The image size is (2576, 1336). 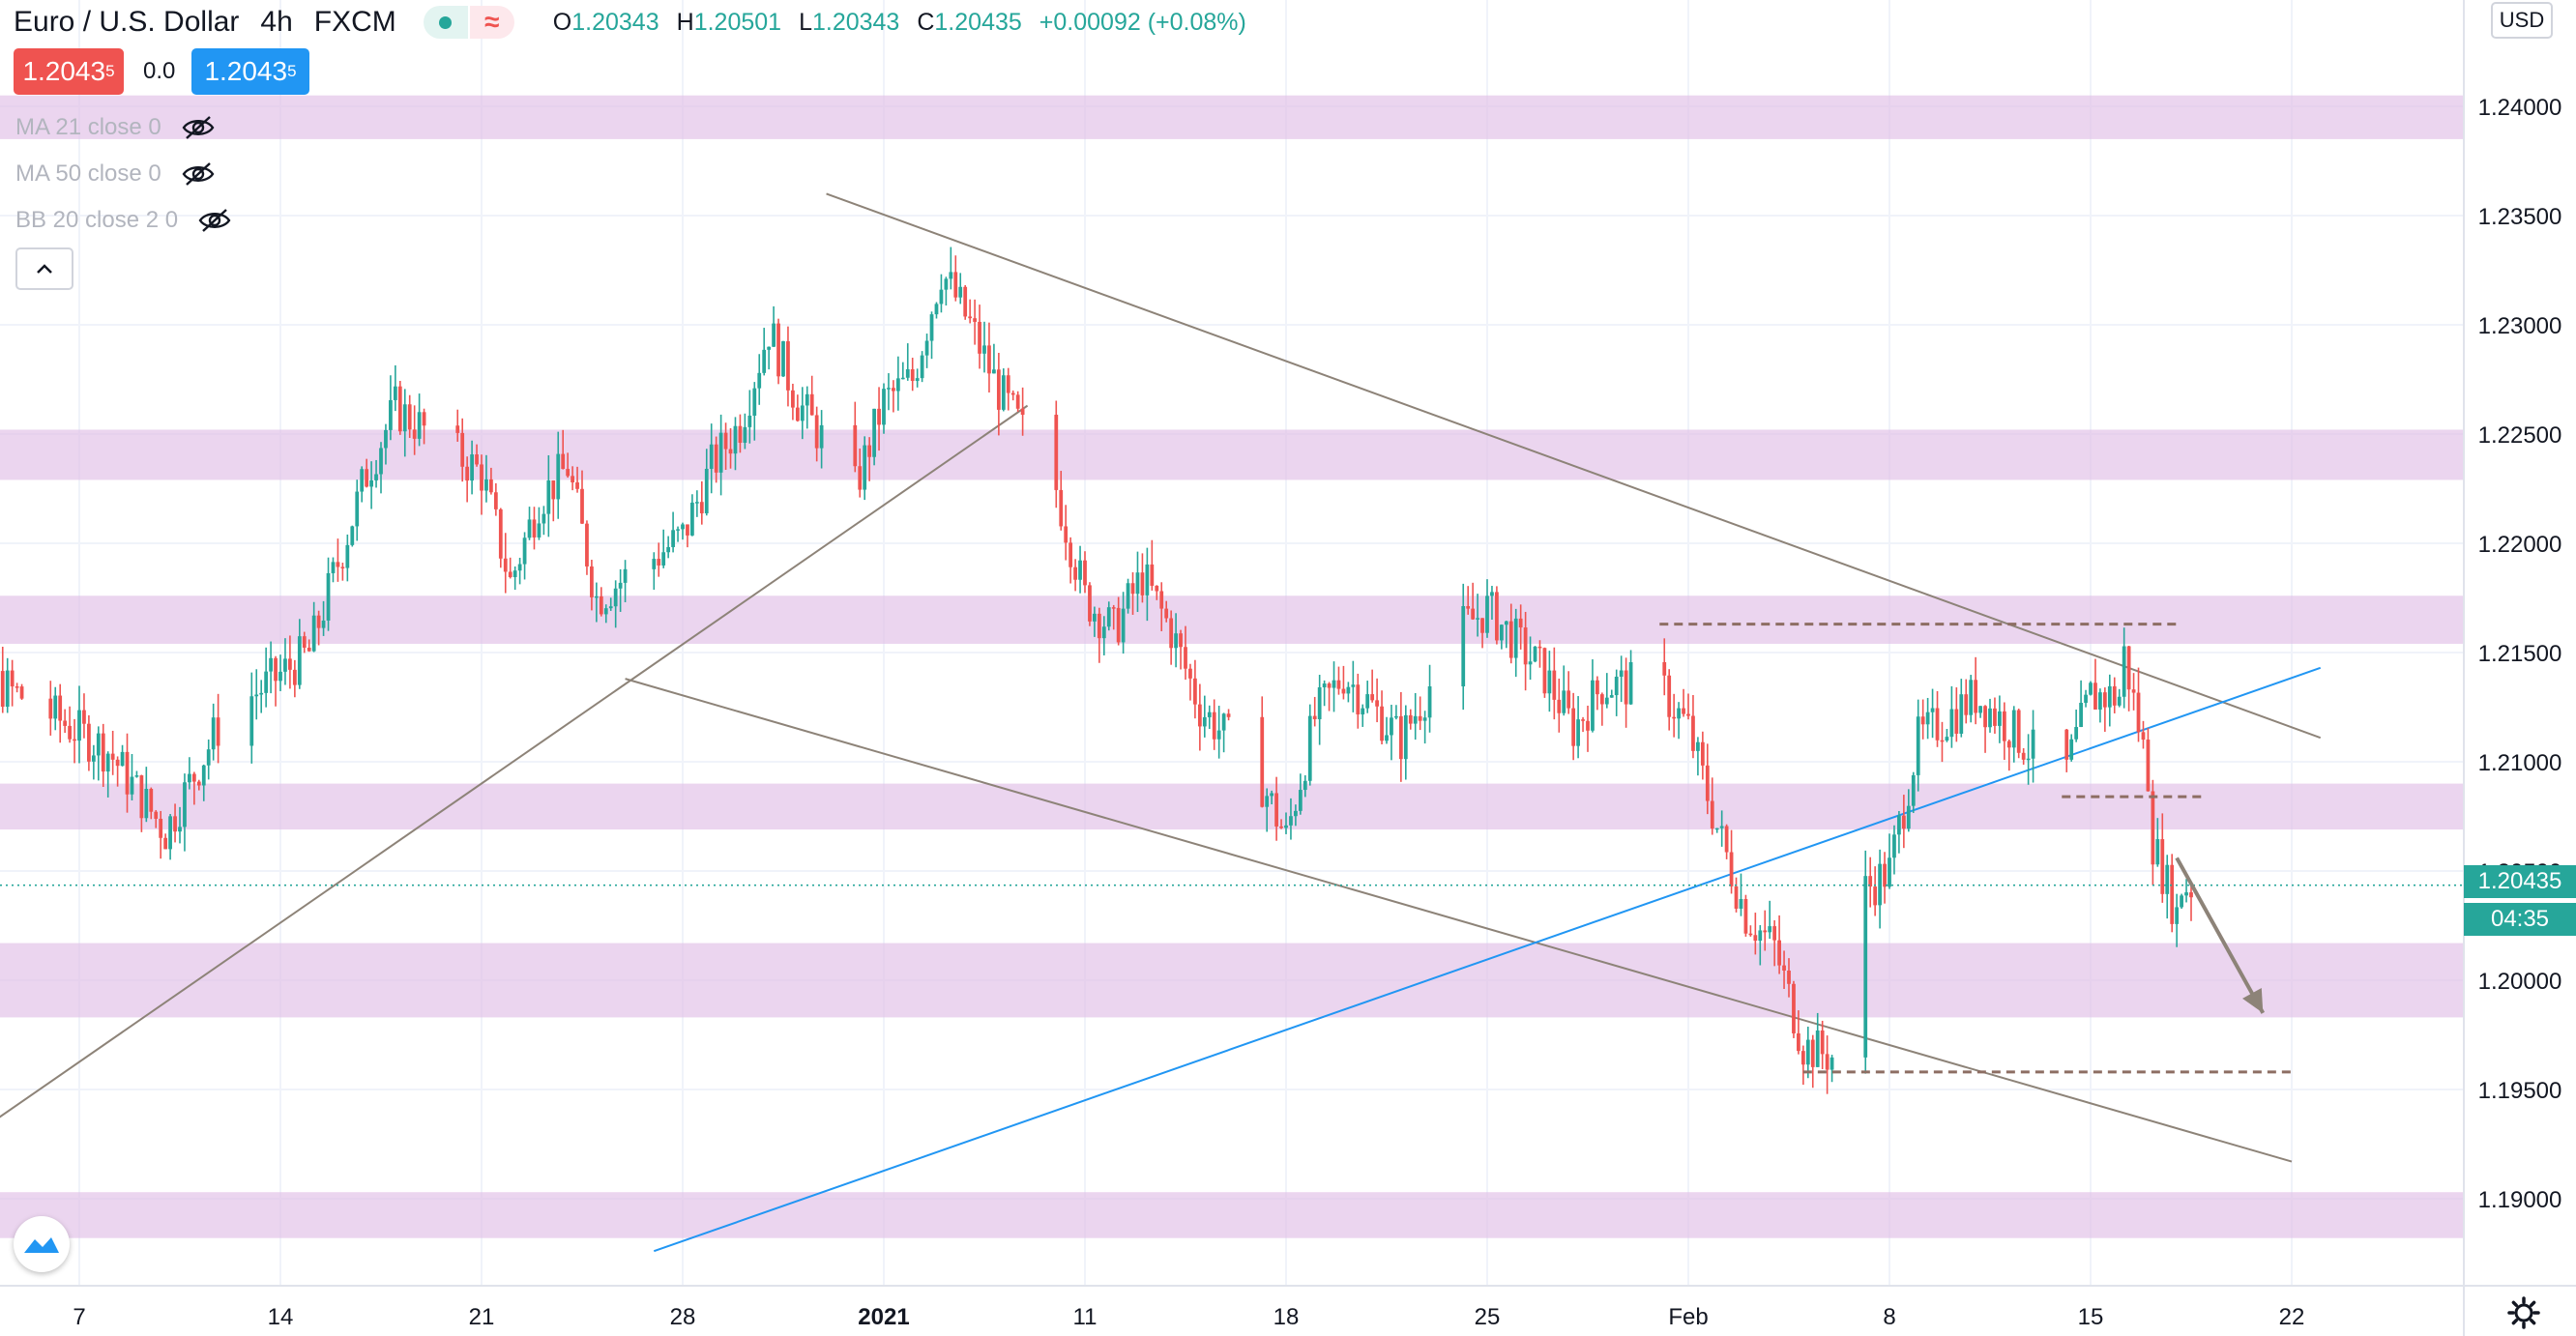 What do you see at coordinates (276, 22) in the screenshot?
I see `interval-label: 4h` at bounding box center [276, 22].